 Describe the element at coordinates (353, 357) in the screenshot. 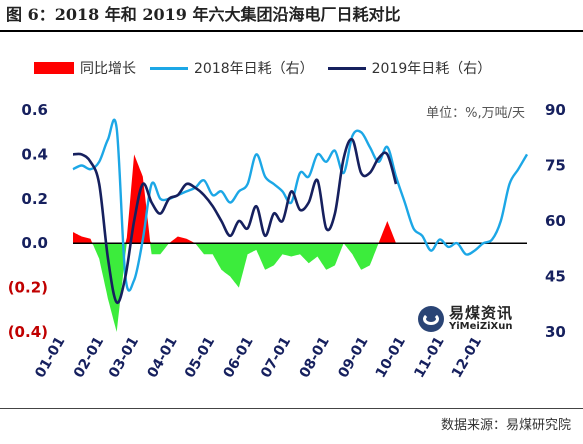

I see `x-axis-tick-label: 09-01` at that location.